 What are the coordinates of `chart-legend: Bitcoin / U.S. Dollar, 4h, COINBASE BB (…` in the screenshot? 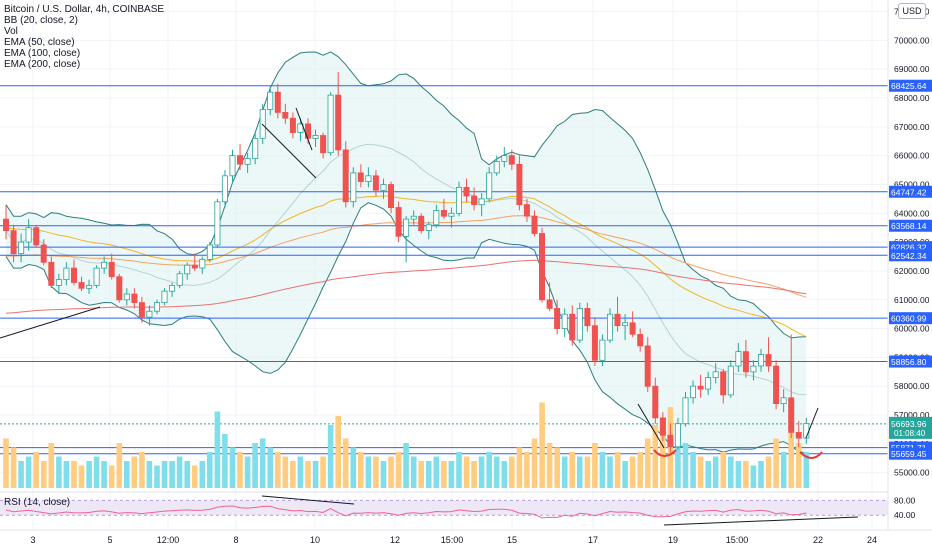 It's located at (84, 37).